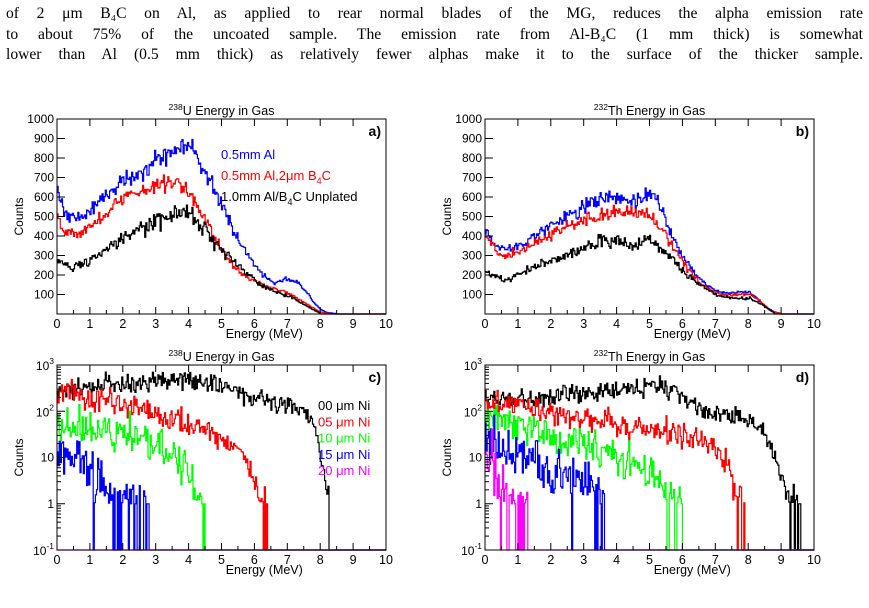 The image size is (869, 608). What do you see at coordinates (289, 198) in the screenshot?
I see `legend-entry: 1.0mm Al/B4C Unplated` at bounding box center [289, 198].